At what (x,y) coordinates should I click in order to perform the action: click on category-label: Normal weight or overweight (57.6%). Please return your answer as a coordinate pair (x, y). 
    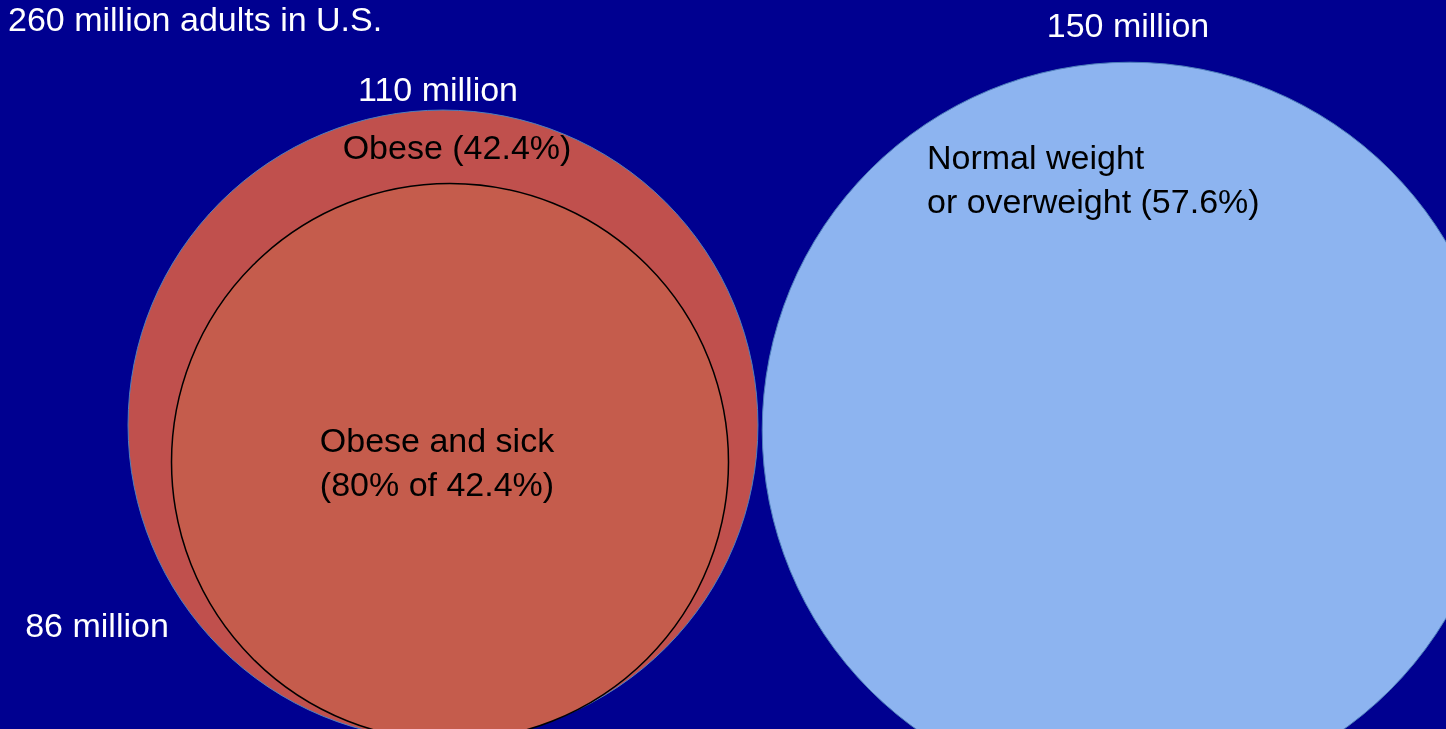
    Looking at the image, I should click on (1093, 179).